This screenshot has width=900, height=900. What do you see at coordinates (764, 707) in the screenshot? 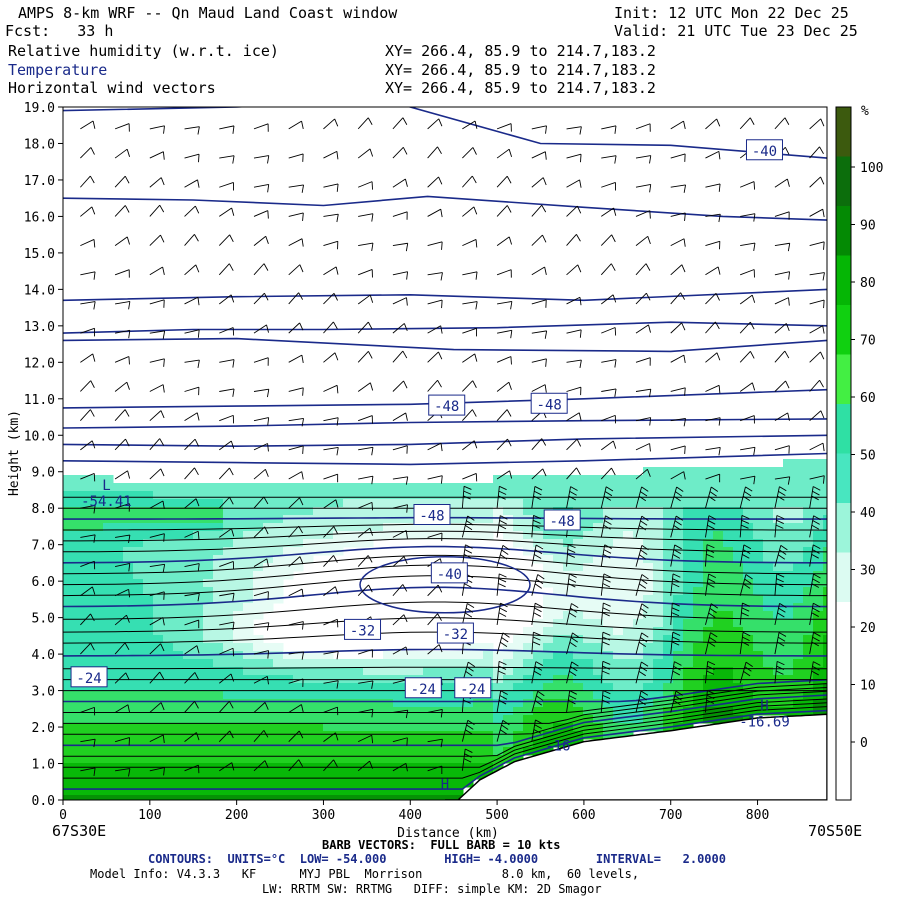
I see `extremum-marker: H` at bounding box center [764, 707].